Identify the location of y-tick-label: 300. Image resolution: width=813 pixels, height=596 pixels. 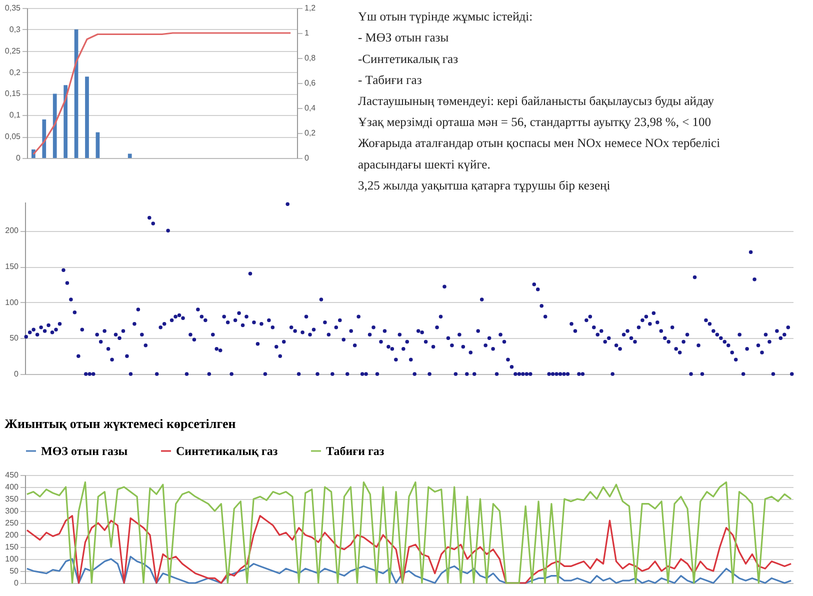
(12, 511).